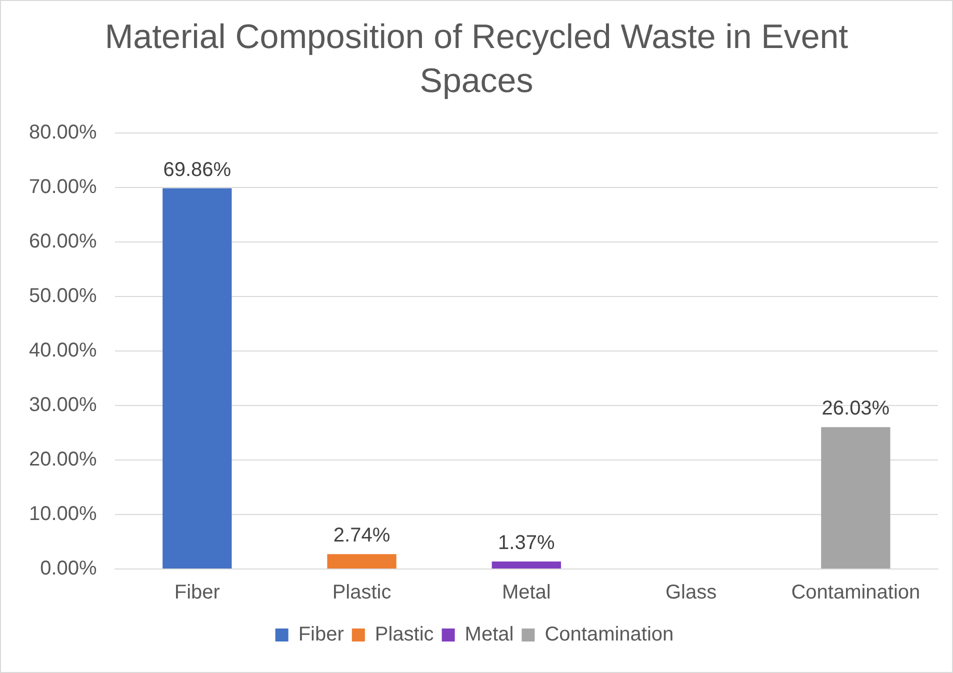  What do you see at coordinates (477, 59) in the screenshot?
I see `chart-title: Material Composition of Recycled Waste in Event Spaces` at bounding box center [477, 59].